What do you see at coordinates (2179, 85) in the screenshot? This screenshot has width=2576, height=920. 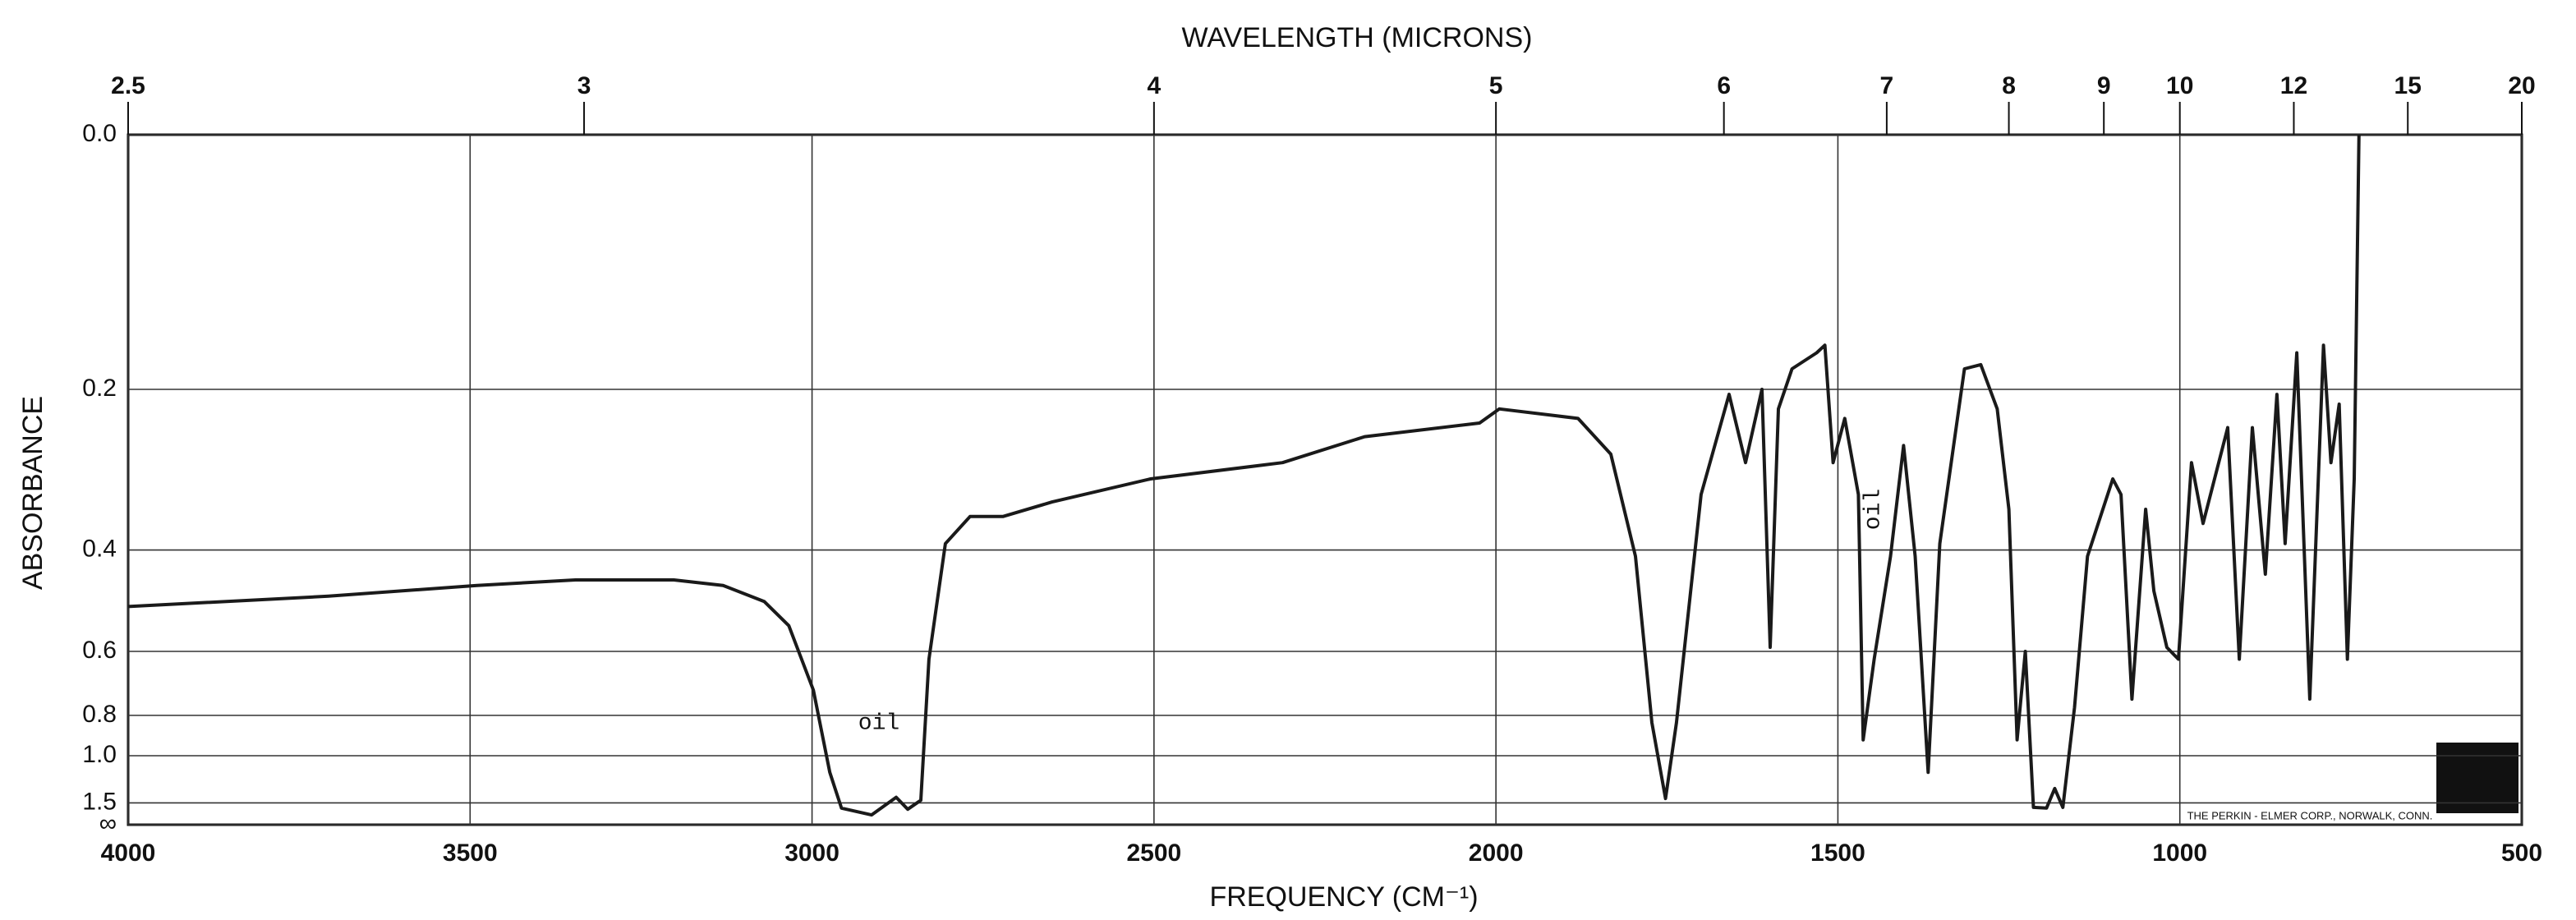 I see `x2-tick-label: 10` at bounding box center [2179, 85].